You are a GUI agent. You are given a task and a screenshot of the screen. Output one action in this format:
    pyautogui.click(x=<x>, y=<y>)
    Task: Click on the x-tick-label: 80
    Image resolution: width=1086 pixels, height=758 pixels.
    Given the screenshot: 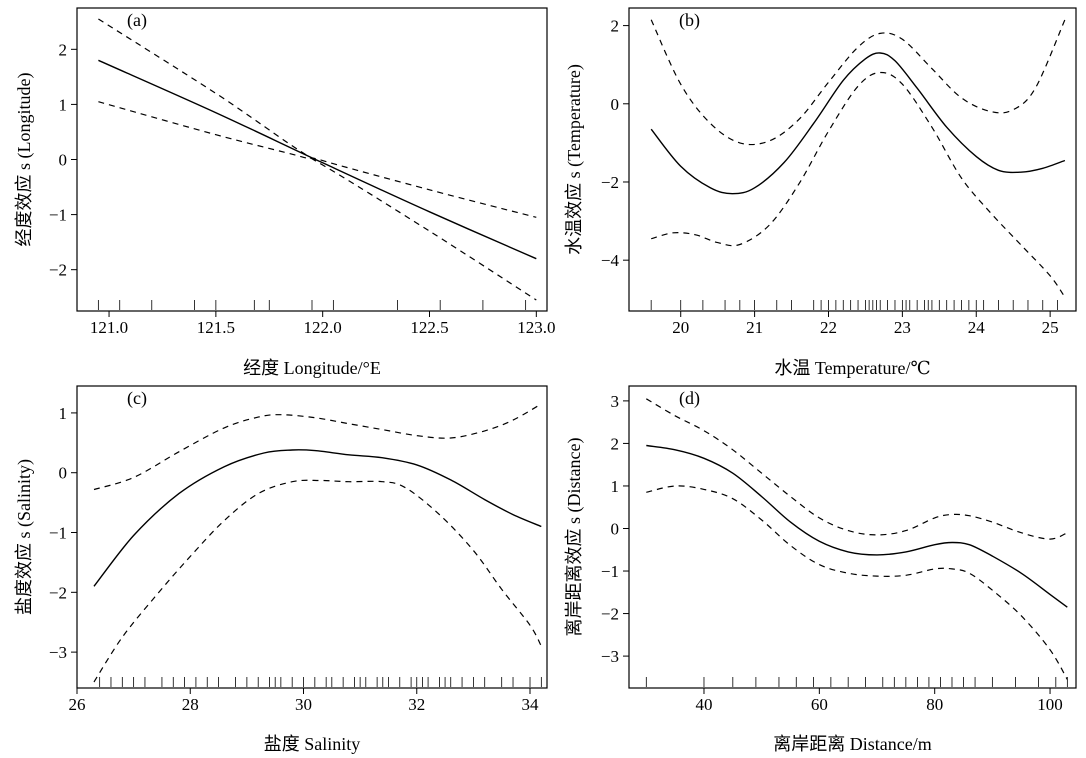 What is the action you would take?
    pyautogui.click(x=934, y=704)
    